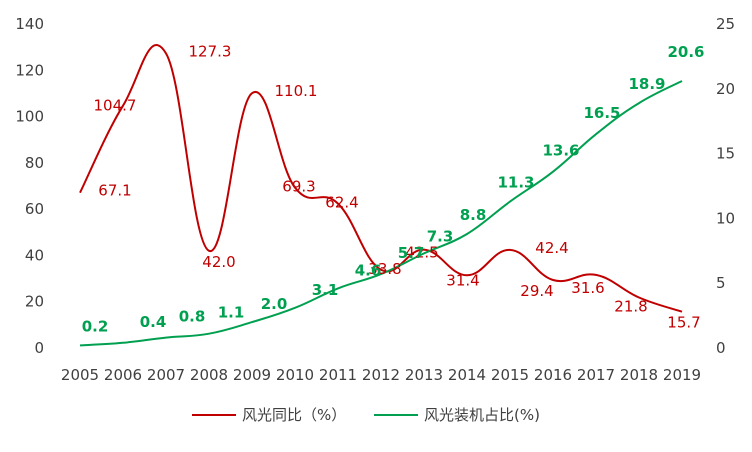 This screenshot has width=752, height=452. I want to click on data-label-share: 1.1, so click(231, 313).